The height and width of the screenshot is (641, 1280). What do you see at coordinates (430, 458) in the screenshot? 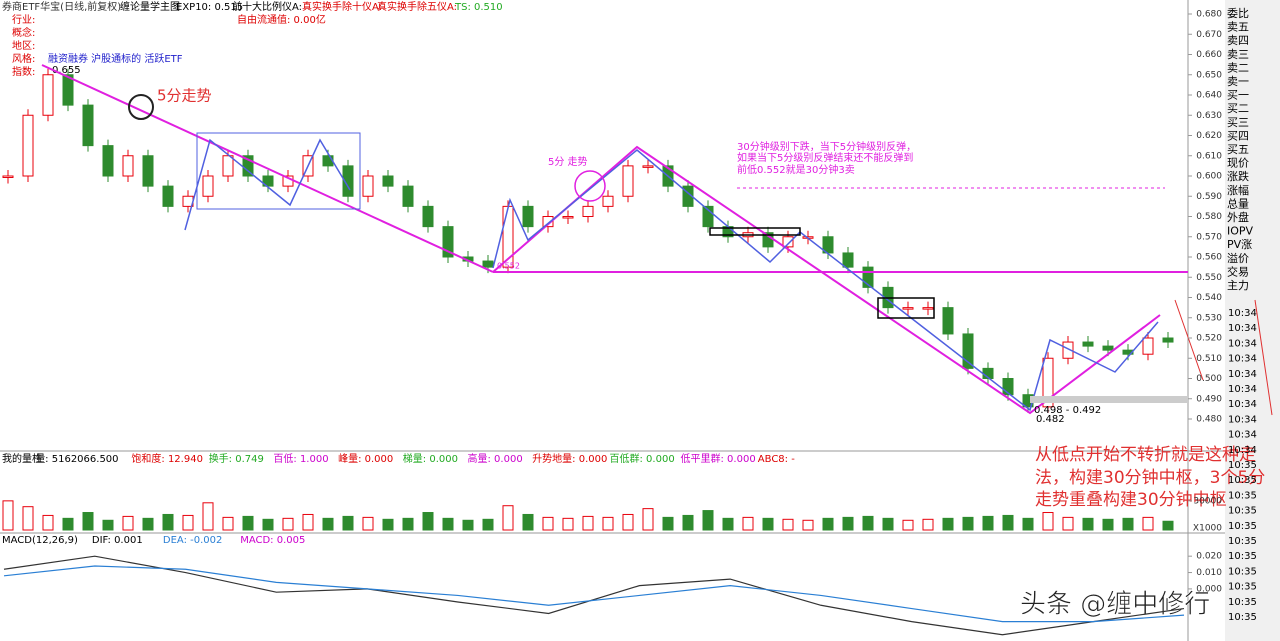
I see `volume-header: 梯量: 0.000` at bounding box center [430, 458].